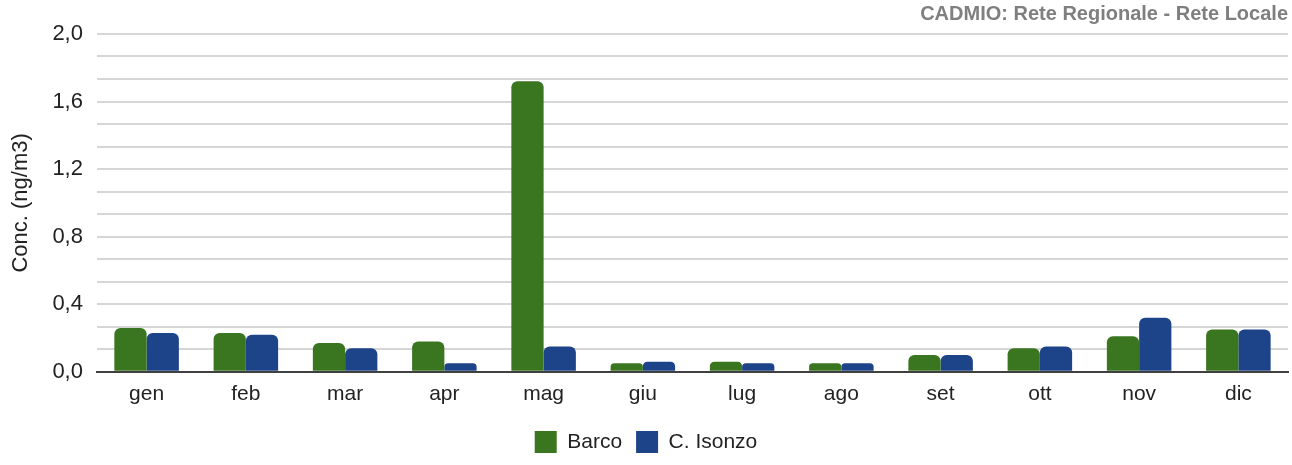 The height and width of the screenshot is (465, 1292). Describe the element at coordinates (67, 370) in the screenshot. I see `y-tick-label: 0,0` at that location.